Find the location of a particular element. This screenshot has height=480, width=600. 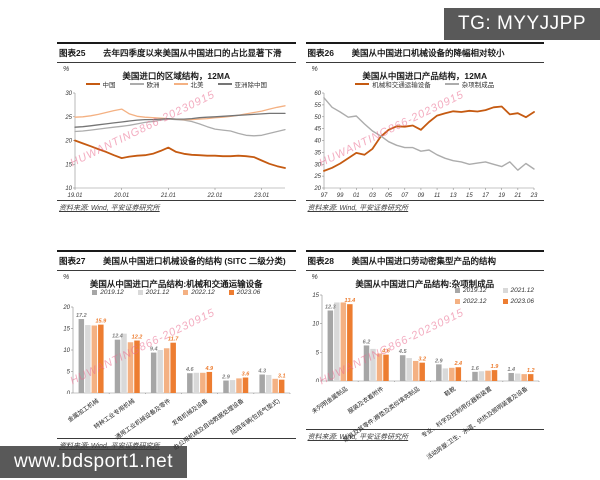

svg-text: 50 is located at coordinates (317, 118).